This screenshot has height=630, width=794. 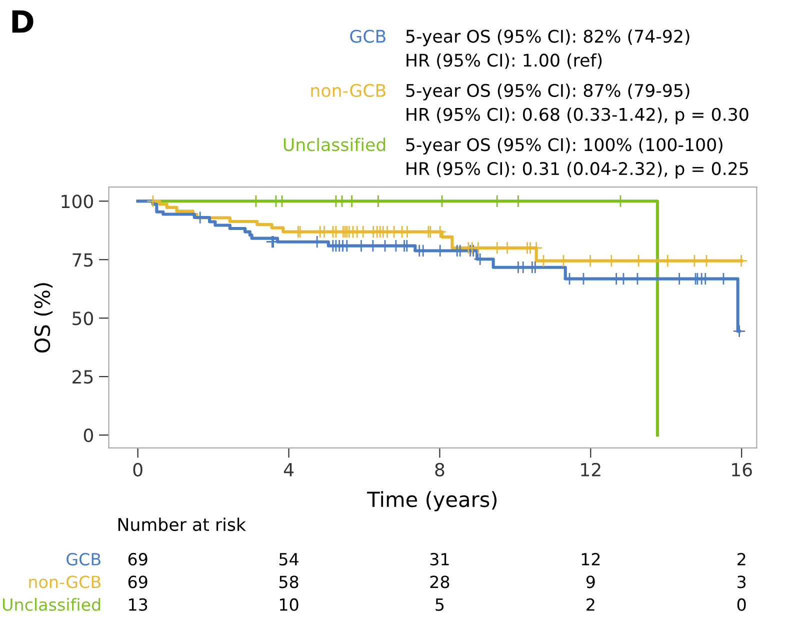 I want to click on x-tick-label: 12, so click(x=590, y=469).